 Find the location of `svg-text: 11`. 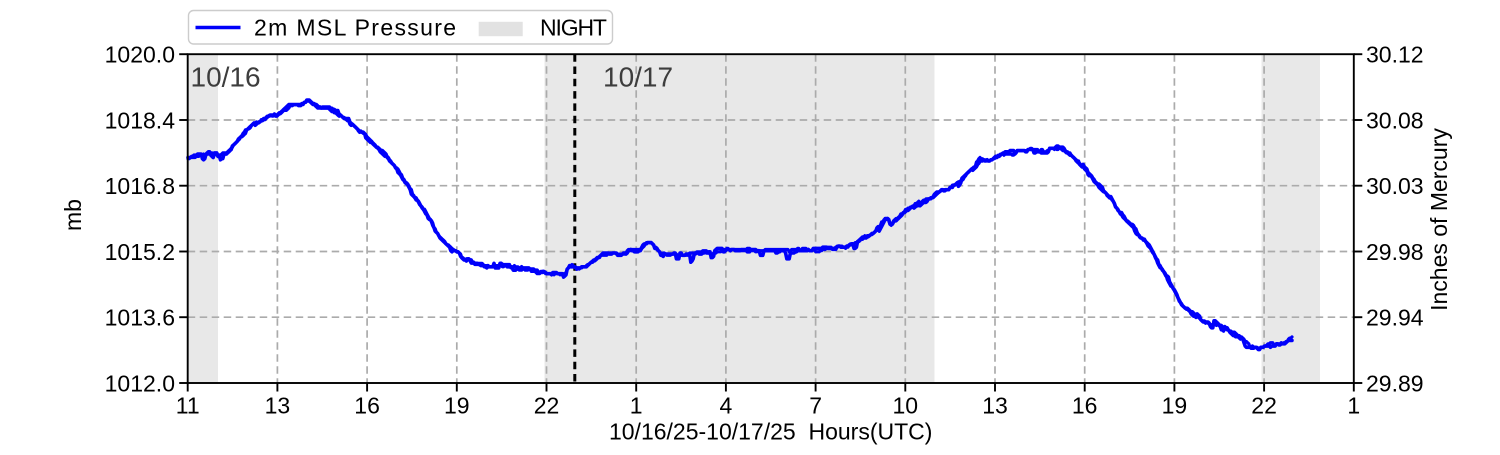

svg-text: 11 is located at coordinates (188, 406).